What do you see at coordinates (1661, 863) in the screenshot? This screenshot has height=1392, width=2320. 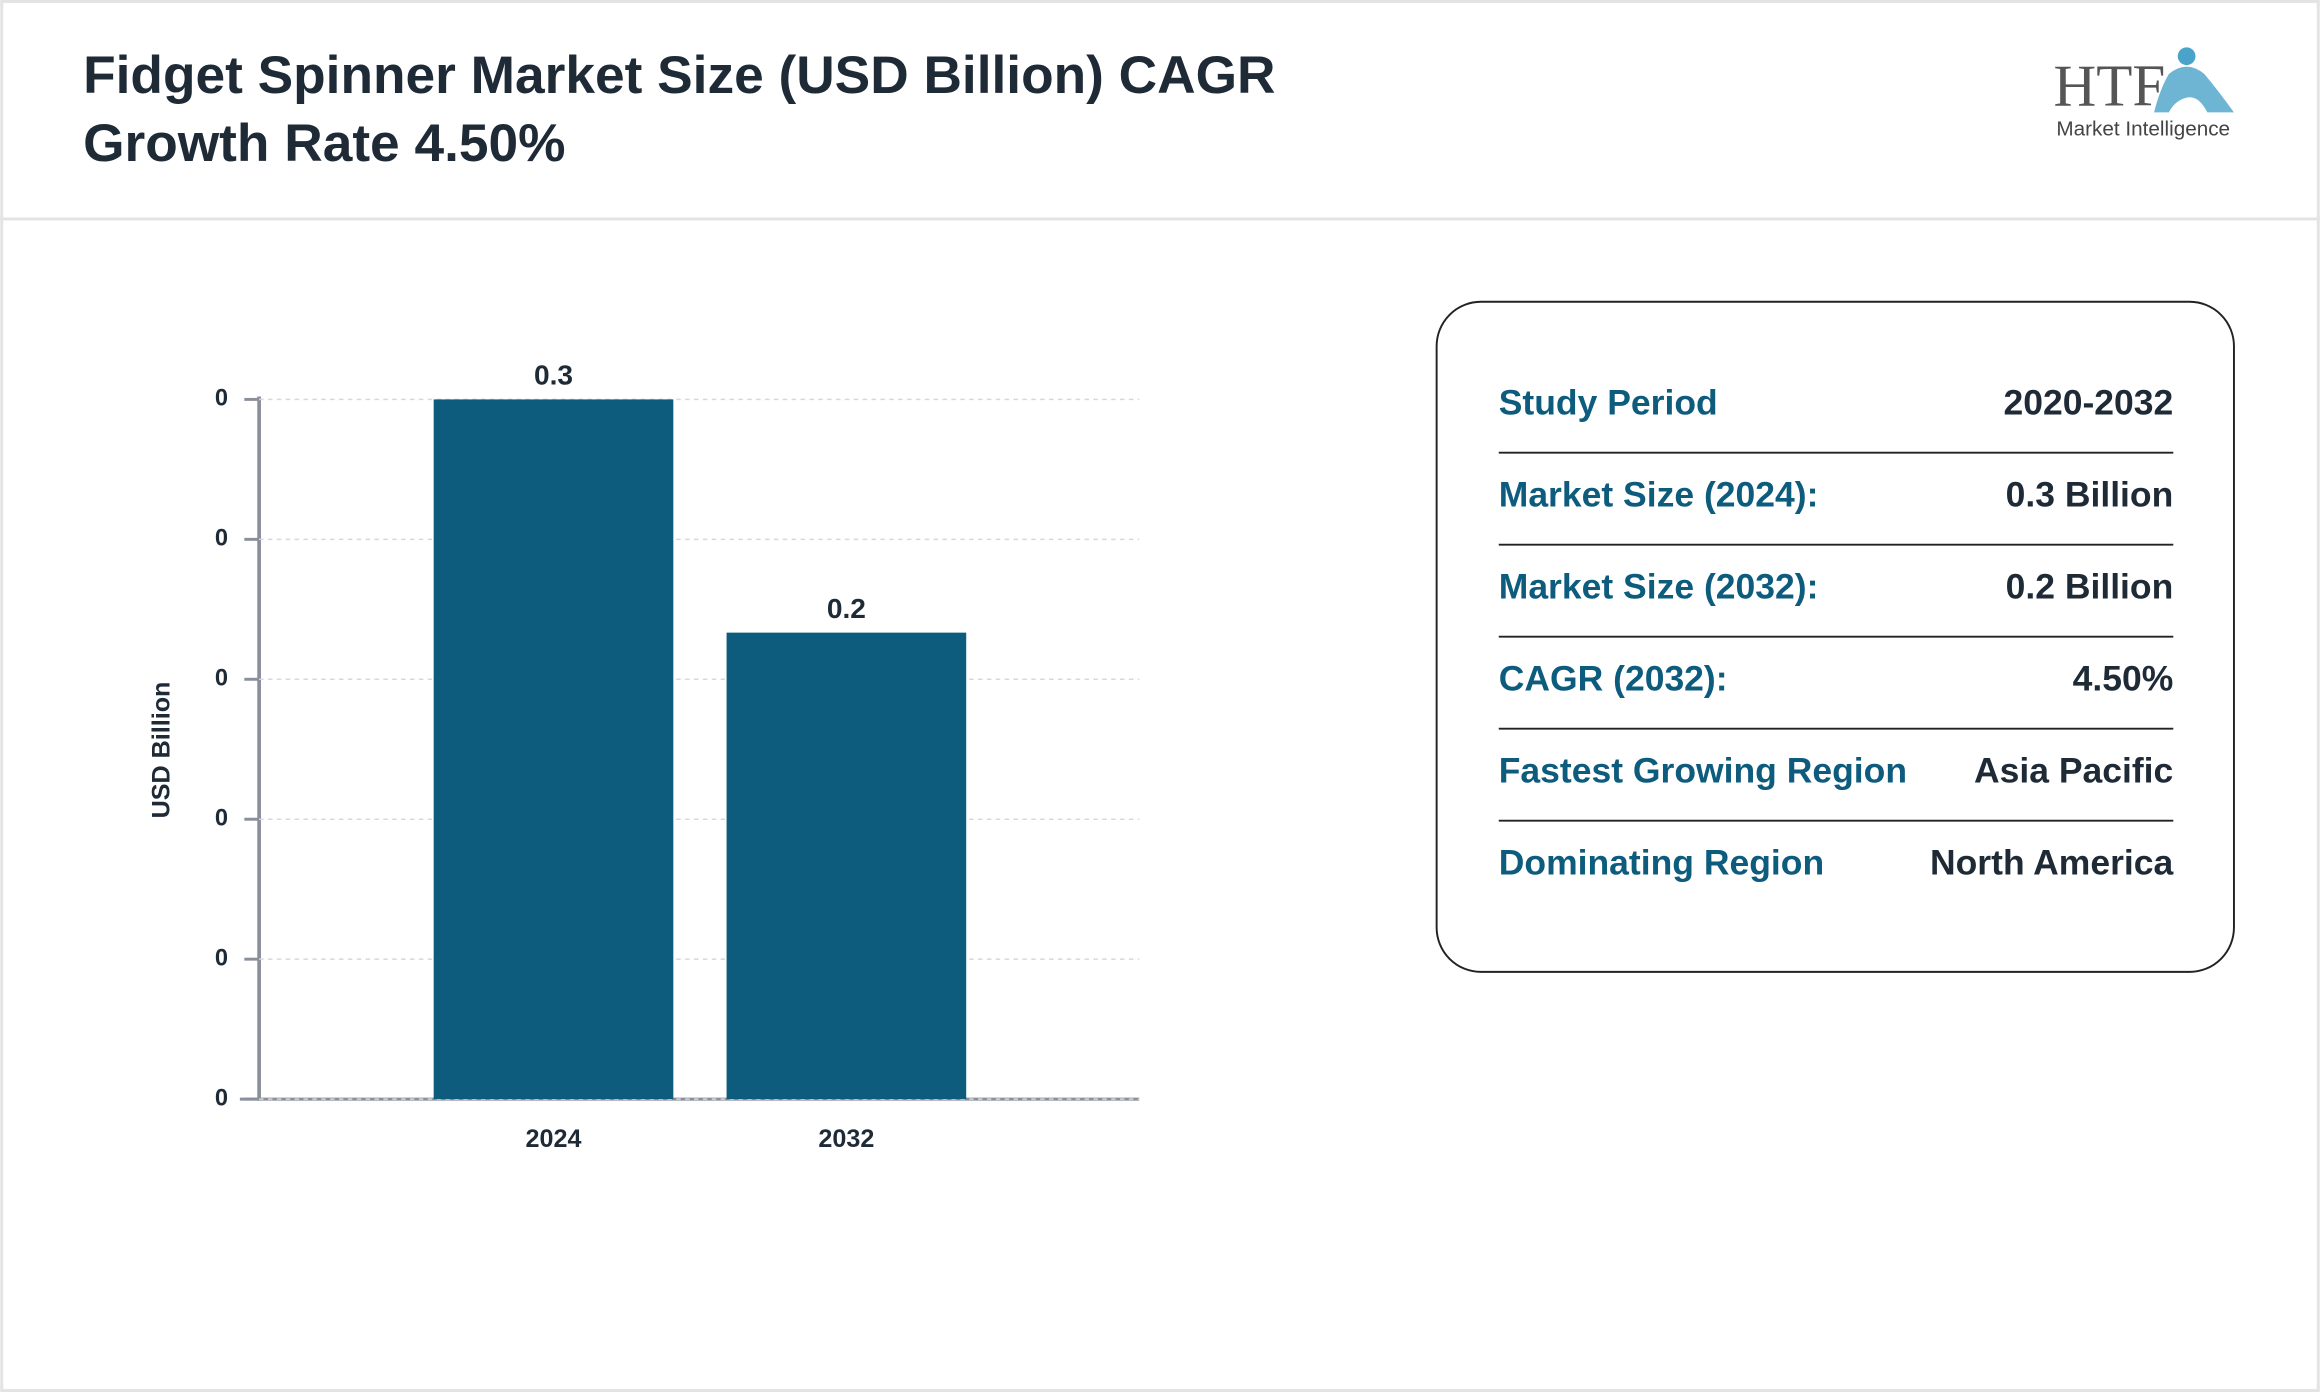 I see `info-label: Dominating Region` at bounding box center [1661, 863].